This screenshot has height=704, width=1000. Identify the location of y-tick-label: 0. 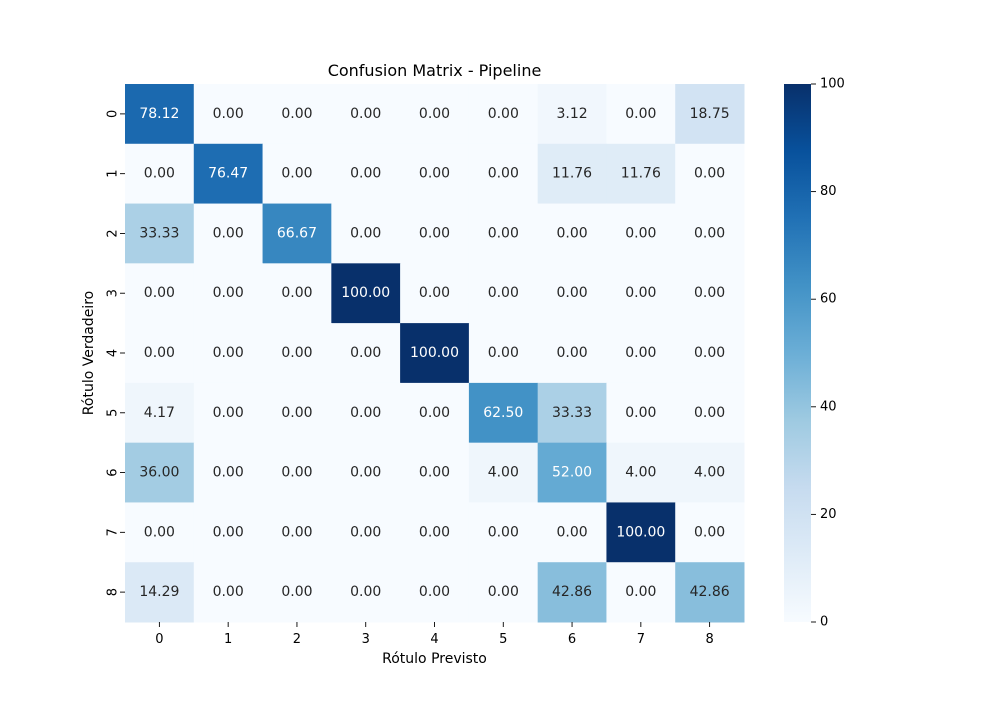
(113, 114).